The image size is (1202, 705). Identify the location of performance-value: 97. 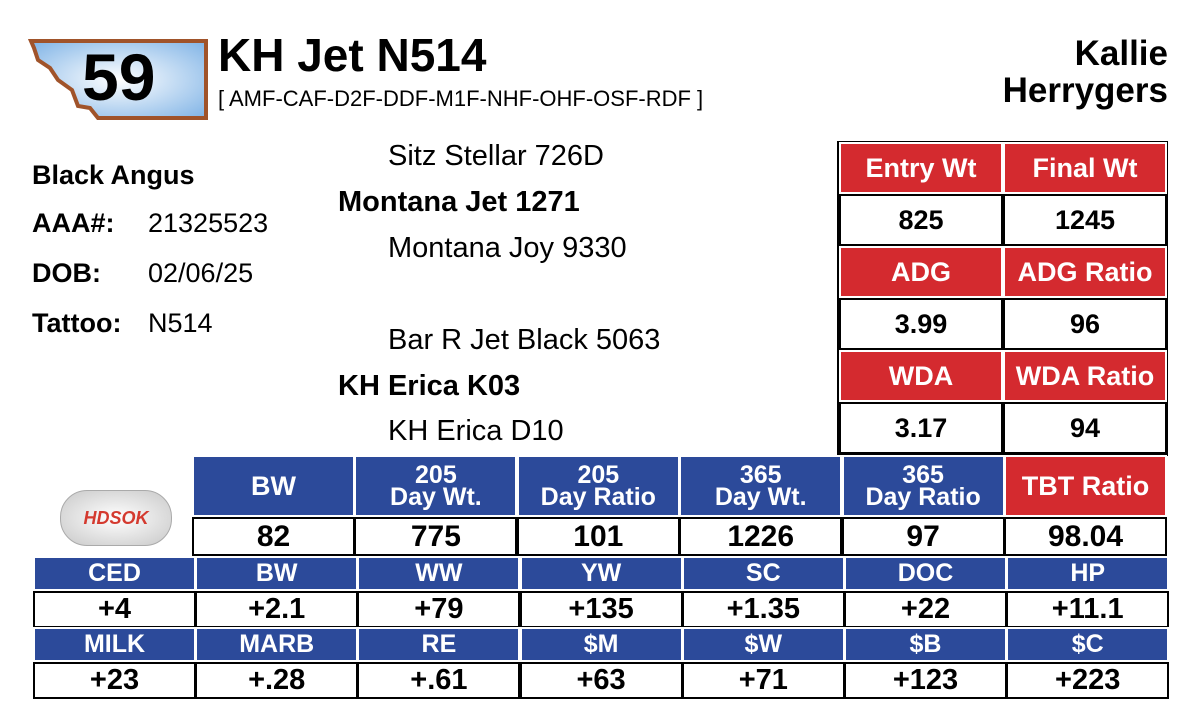
(923, 536).